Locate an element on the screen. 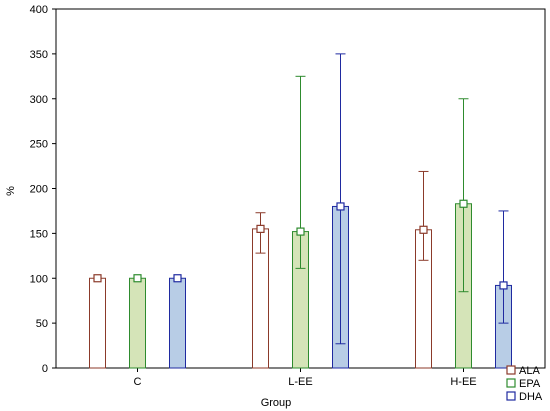 The width and height of the screenshot is (550, 411). y-axis: 0 50 100 150 200 250 300 350 400 is located at coordinates (43, 189).